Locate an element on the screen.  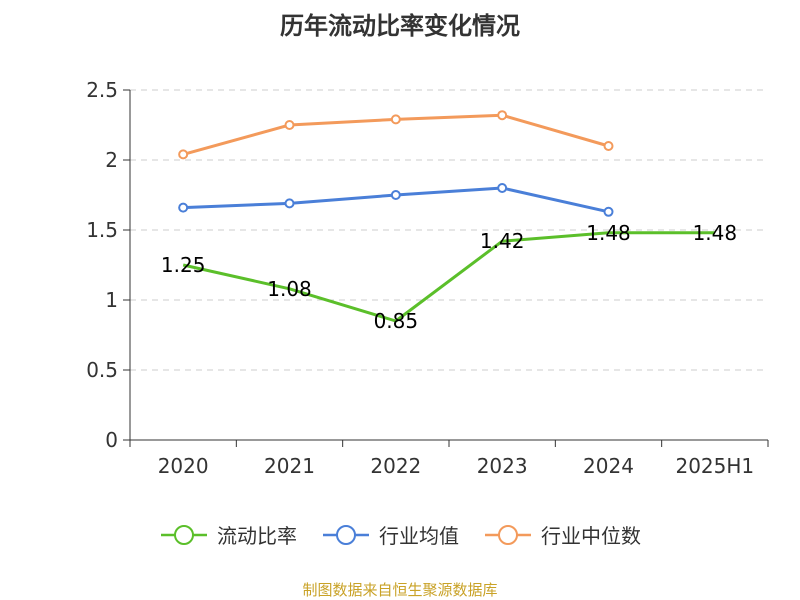
legend-item-0: 流动比率 is located at coordinates (228, 534).